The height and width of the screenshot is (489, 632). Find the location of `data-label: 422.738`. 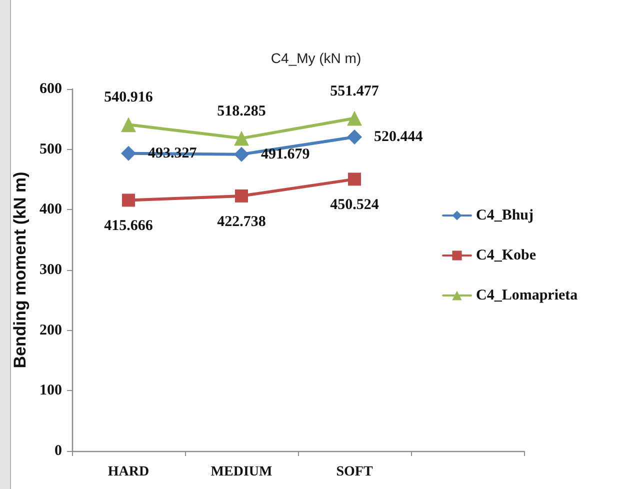

data-label: 422.738 is located at coordinates (241, 222).